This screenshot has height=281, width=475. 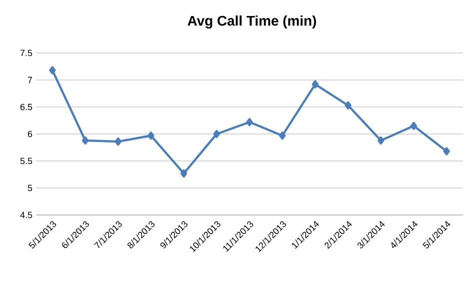 I want to click on y-tick-label: 7.5, so click(x=26, y=53).